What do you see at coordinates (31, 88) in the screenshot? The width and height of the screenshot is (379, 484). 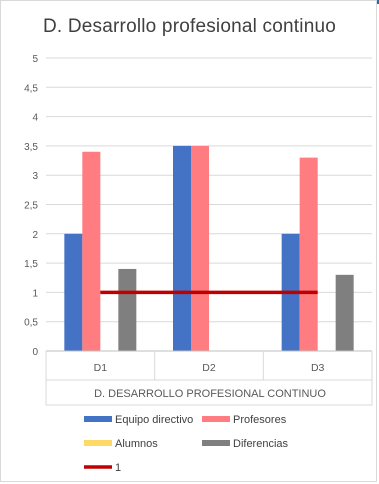 I see `y-tick-label: 4,5` at bounding box center [31, 88].